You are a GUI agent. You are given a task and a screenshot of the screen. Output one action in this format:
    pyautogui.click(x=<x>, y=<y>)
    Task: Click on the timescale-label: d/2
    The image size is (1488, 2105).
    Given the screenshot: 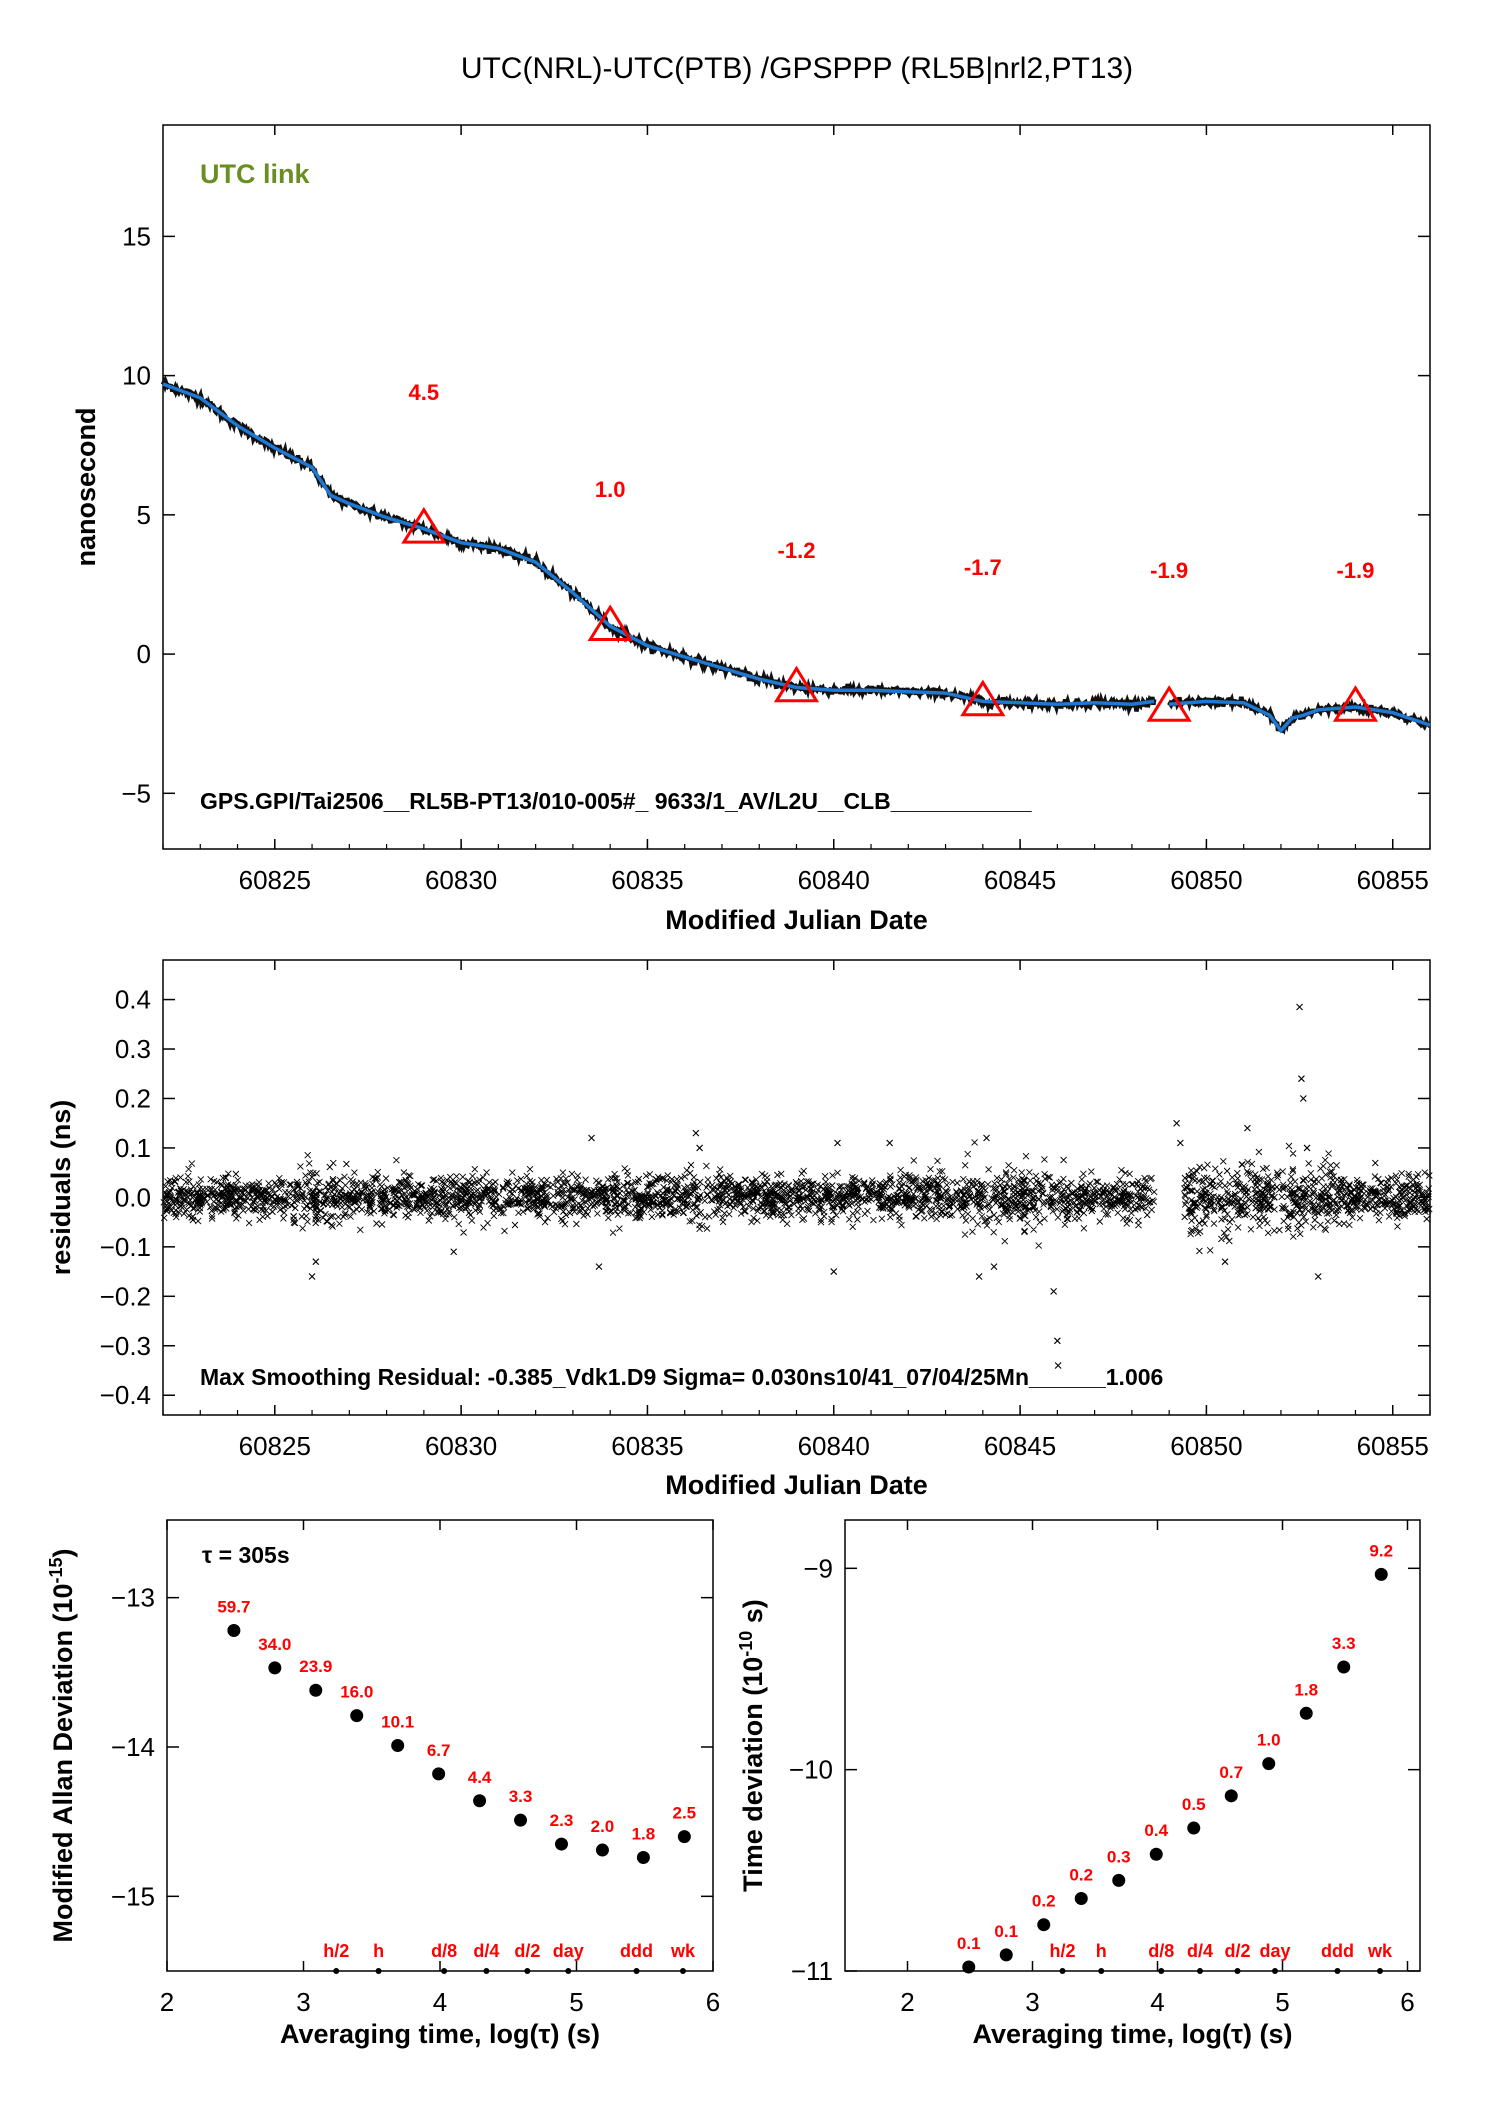 What is the action you would take?
    pyautogui.click(x=527, y=1951)
    